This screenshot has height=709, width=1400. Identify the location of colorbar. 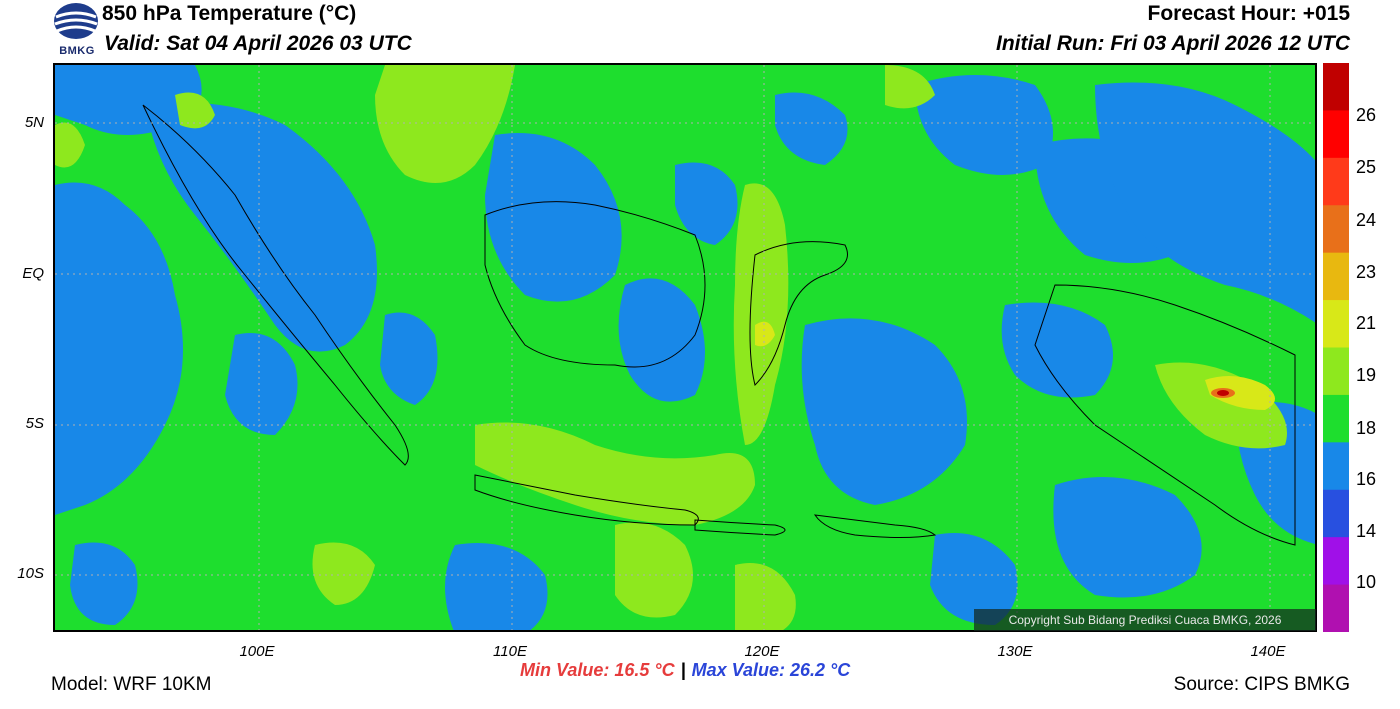
(1336, 348).